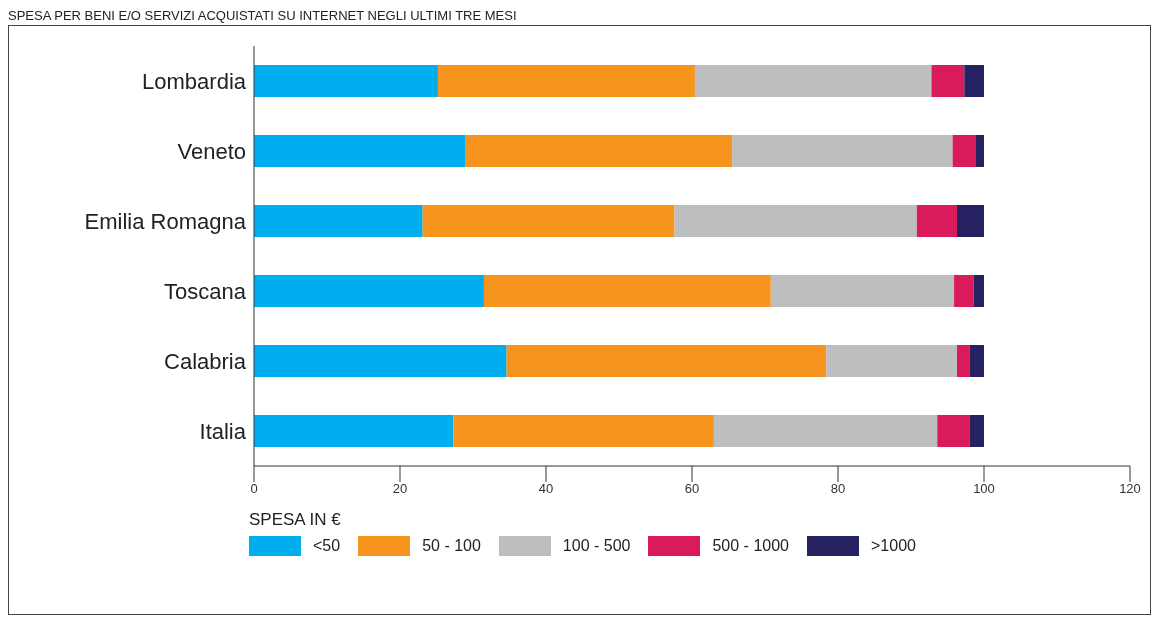  I want to click on x-tick-label: 0, so click(254, 489).